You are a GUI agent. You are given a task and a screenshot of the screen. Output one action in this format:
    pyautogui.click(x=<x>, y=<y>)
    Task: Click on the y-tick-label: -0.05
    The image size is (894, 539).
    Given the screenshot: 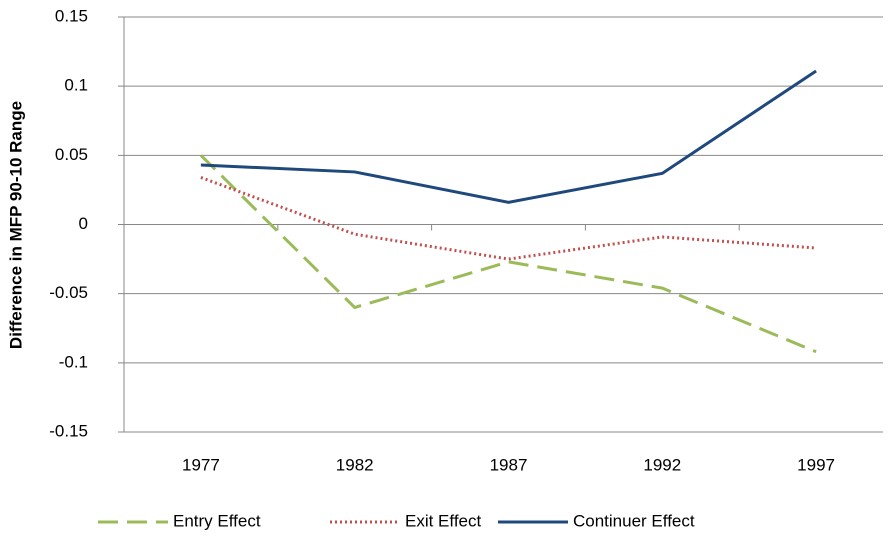 What is the action you would take?
    pyautogui.click(x=68, y=292)
    